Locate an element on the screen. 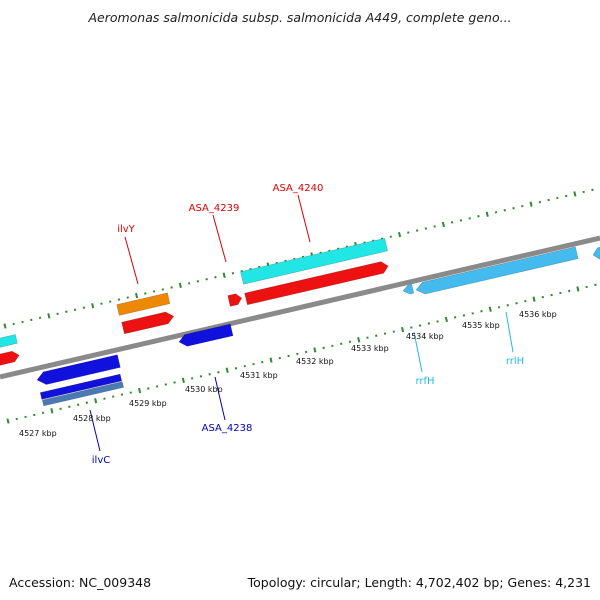 The image size is (600, 600). rrna-rrlH is located at coordinates (497, 270).